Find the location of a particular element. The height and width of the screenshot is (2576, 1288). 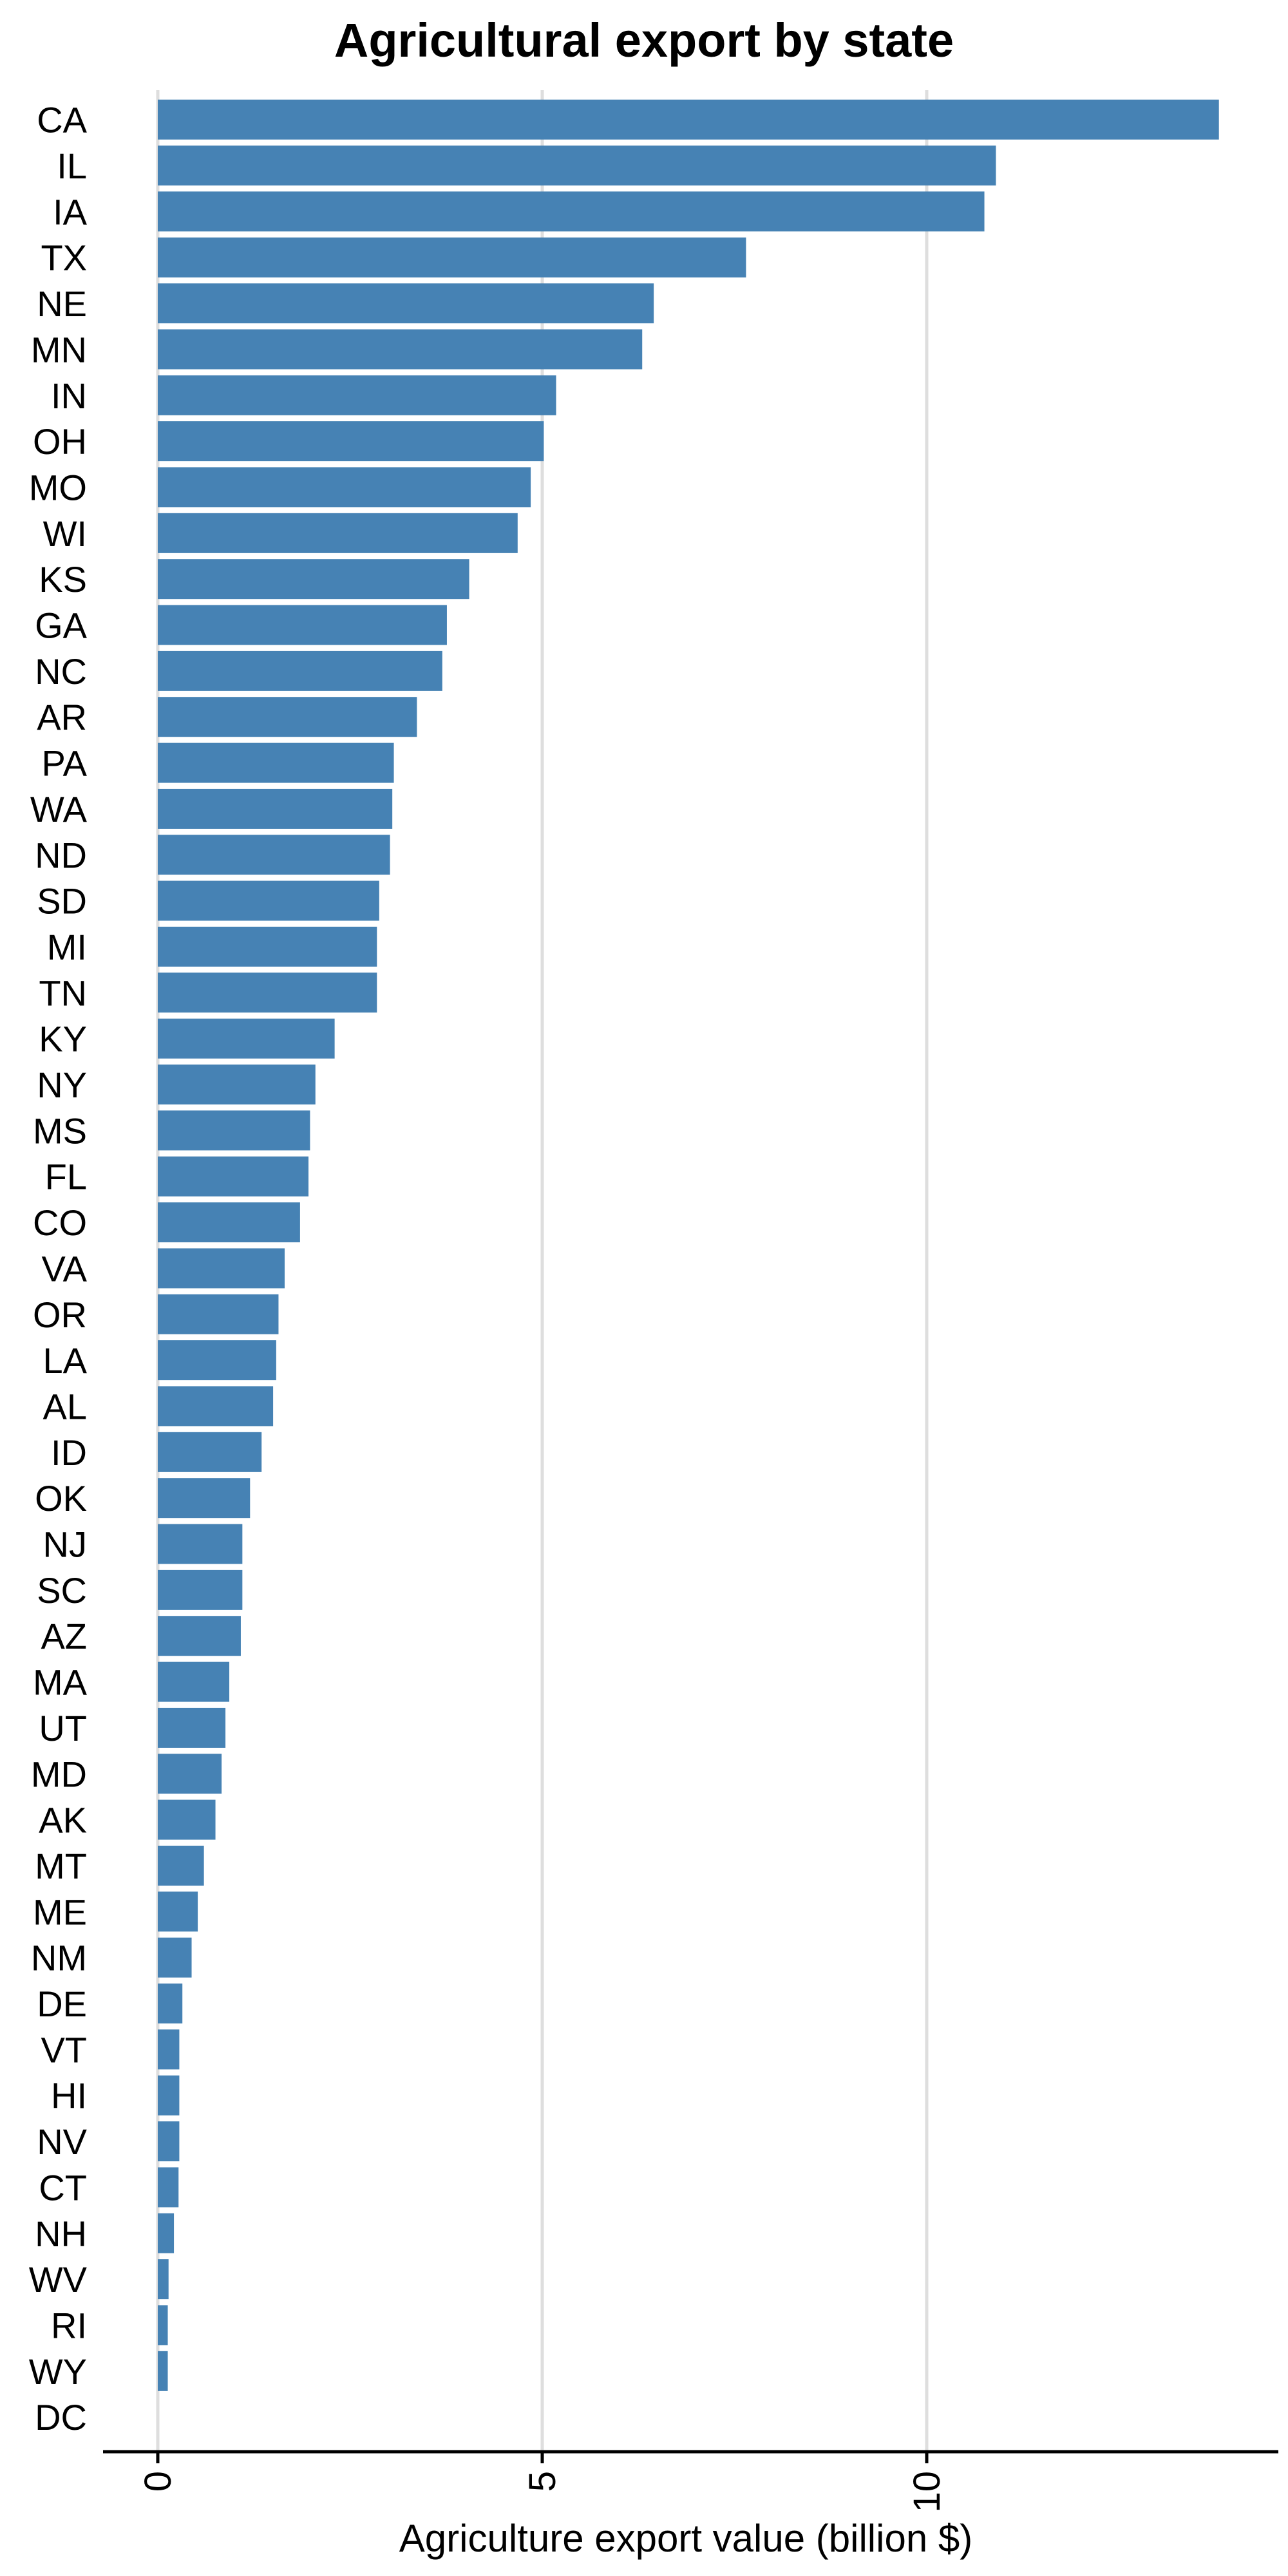

bar-ia is located at coordinates (571, 211).